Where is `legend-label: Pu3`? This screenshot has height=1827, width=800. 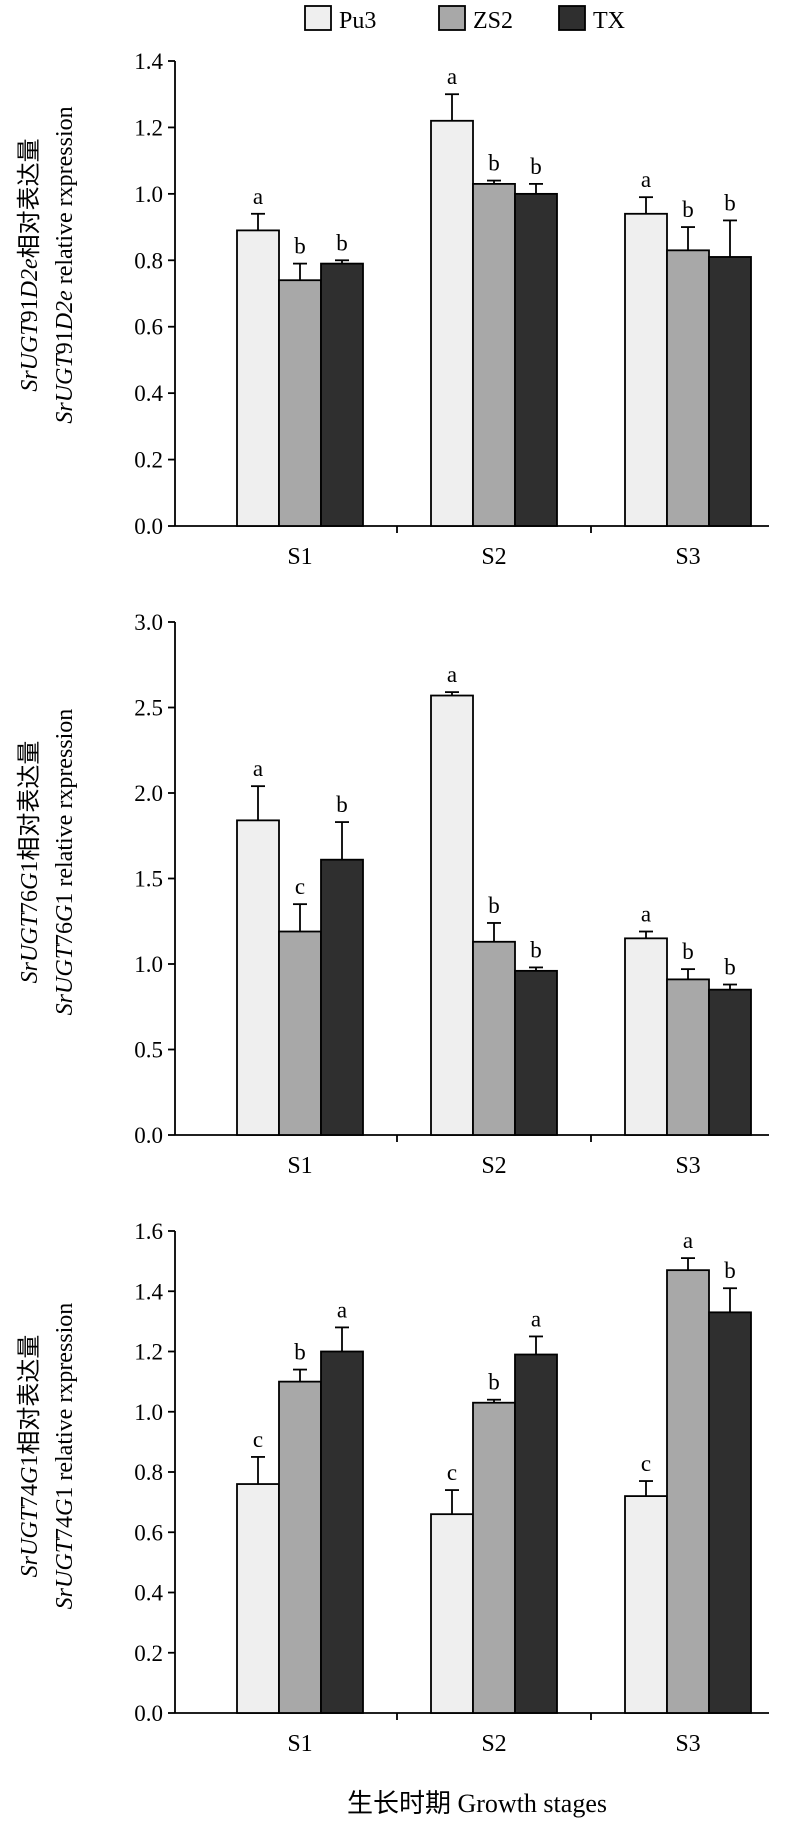
legend-label: Pu3 is located at coordinates (357, 21).